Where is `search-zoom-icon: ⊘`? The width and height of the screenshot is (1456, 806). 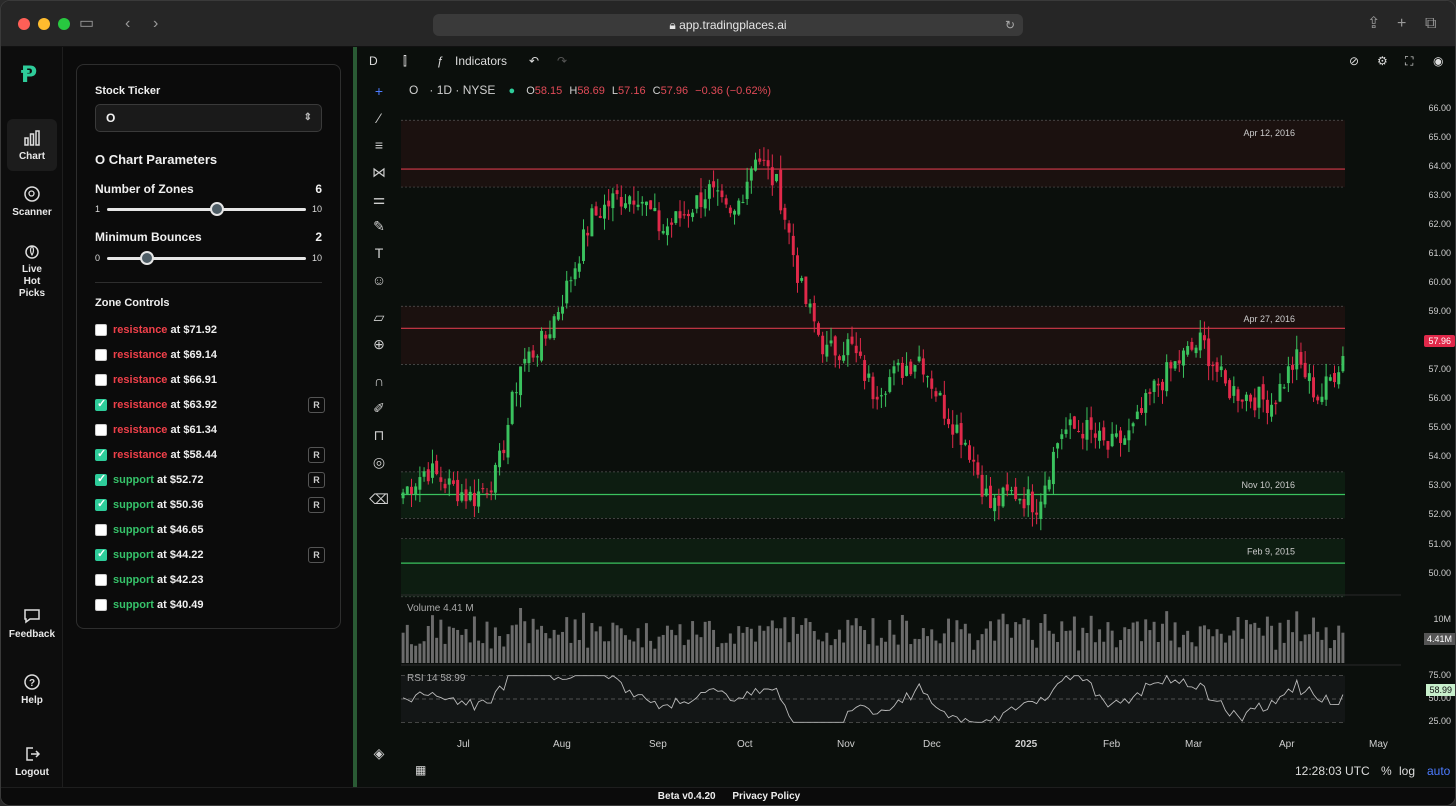
search-zoom-icon: ⊘ is located at coordinates (1354, 61).